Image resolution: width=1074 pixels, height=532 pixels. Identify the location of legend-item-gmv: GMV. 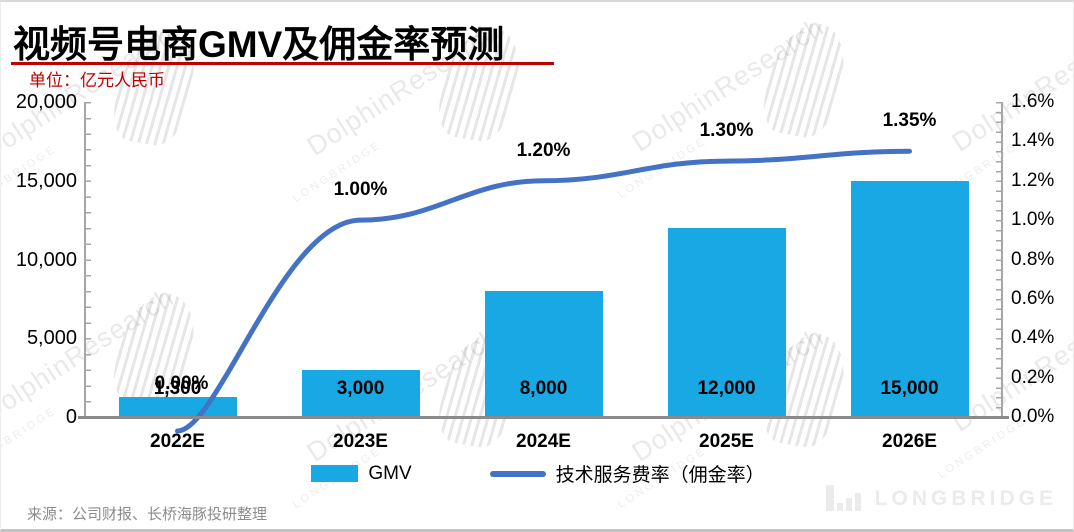
(361, 473).